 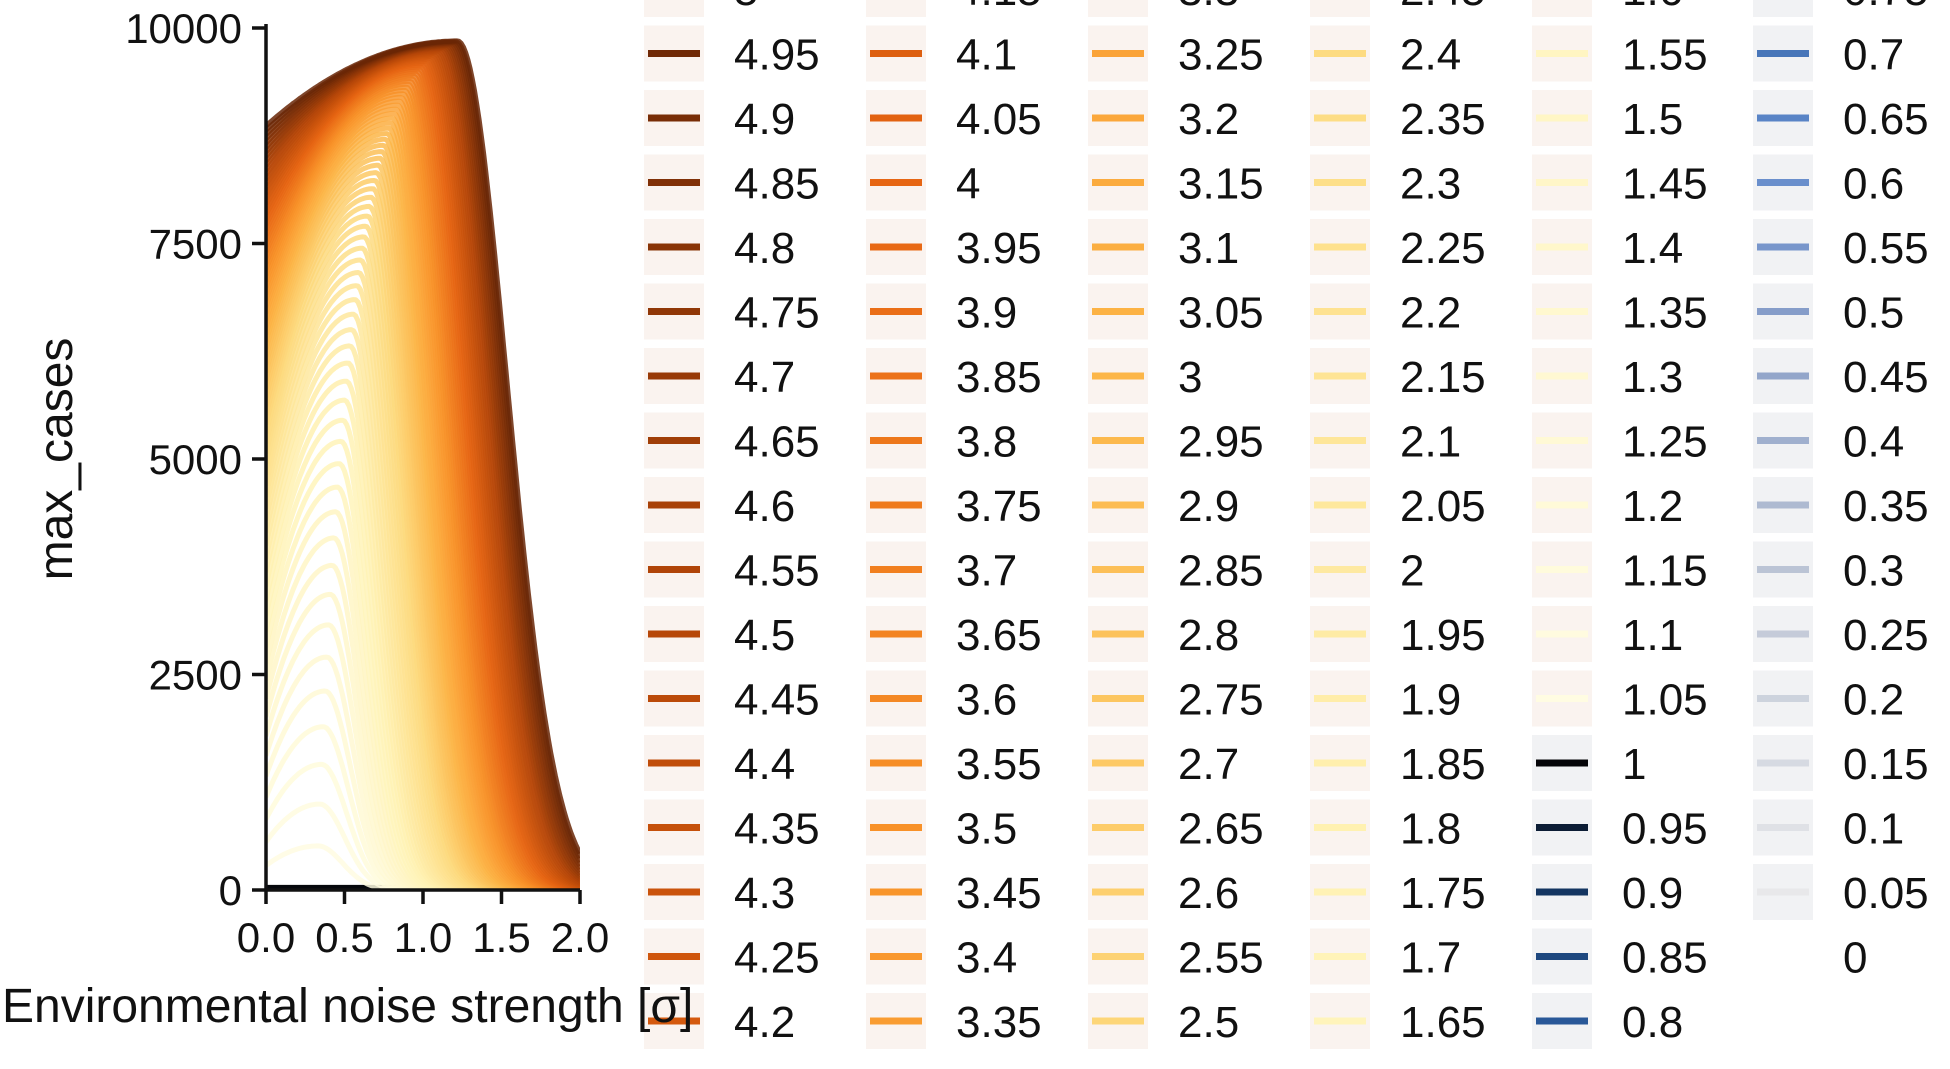 I want to click on legend-label: 3.95, so click(x=999, y=248).